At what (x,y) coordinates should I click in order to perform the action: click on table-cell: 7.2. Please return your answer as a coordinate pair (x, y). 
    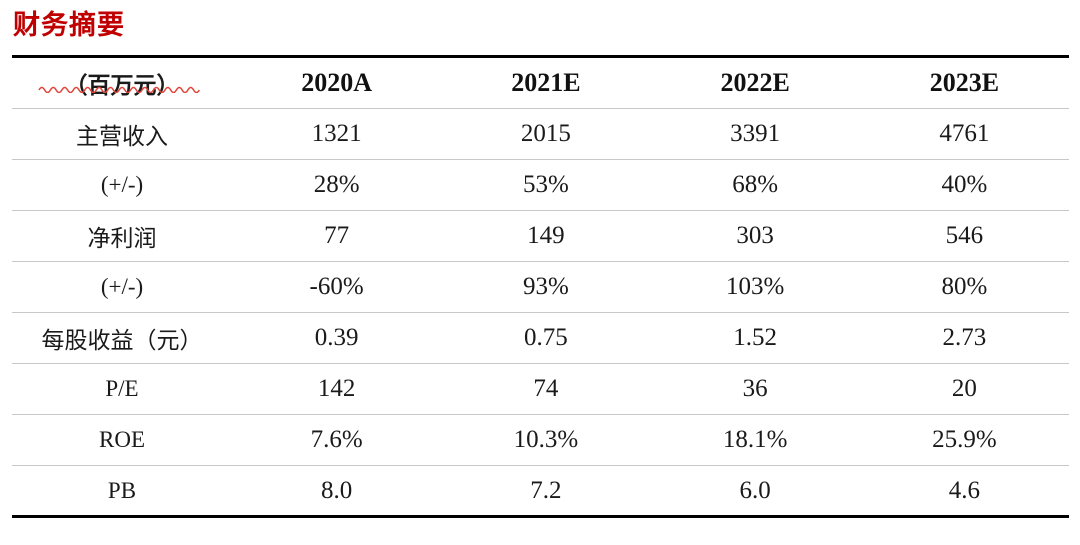
    Looking at the image, I should click on (546, 490).